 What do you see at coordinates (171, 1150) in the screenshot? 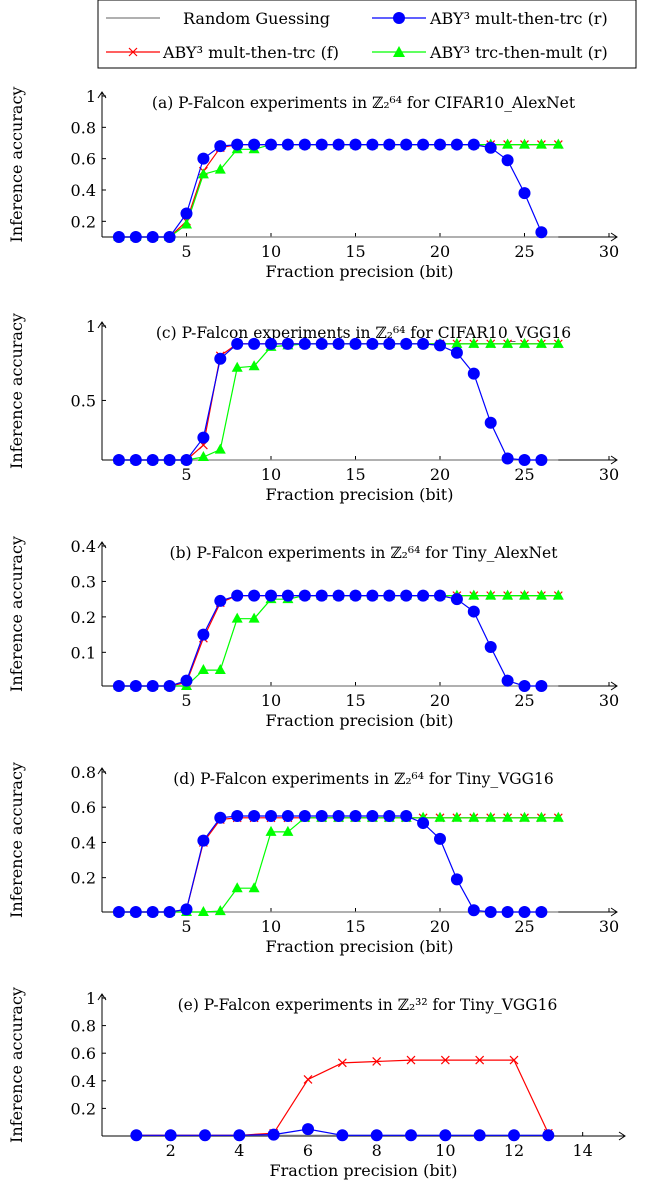
I see `x-tick-label: 2` at bounding box center [171, 1150].